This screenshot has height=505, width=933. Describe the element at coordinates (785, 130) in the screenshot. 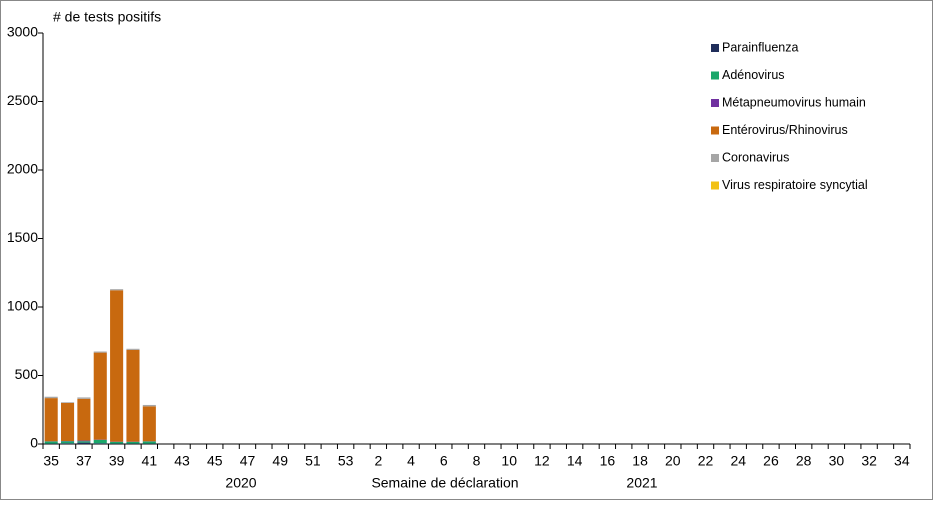

I see `legend-label: Entérovirus/Rhinovirus` at that location.